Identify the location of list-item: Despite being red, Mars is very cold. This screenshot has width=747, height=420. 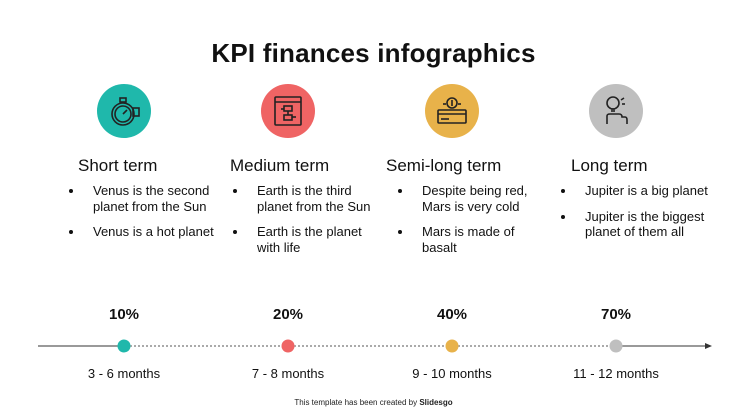
(471, 198).